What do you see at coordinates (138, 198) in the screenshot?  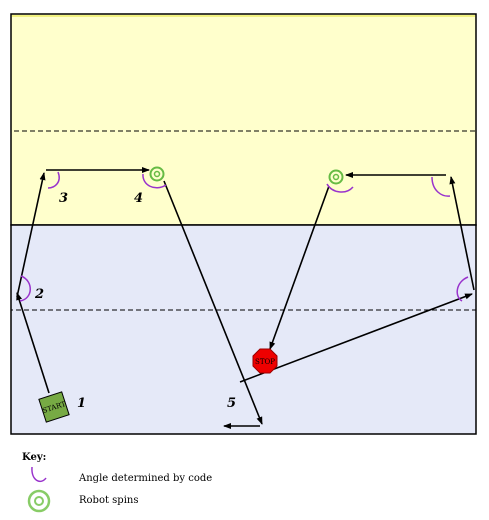 I see `segment-number-4: 4` at bounding box center [138, 198].